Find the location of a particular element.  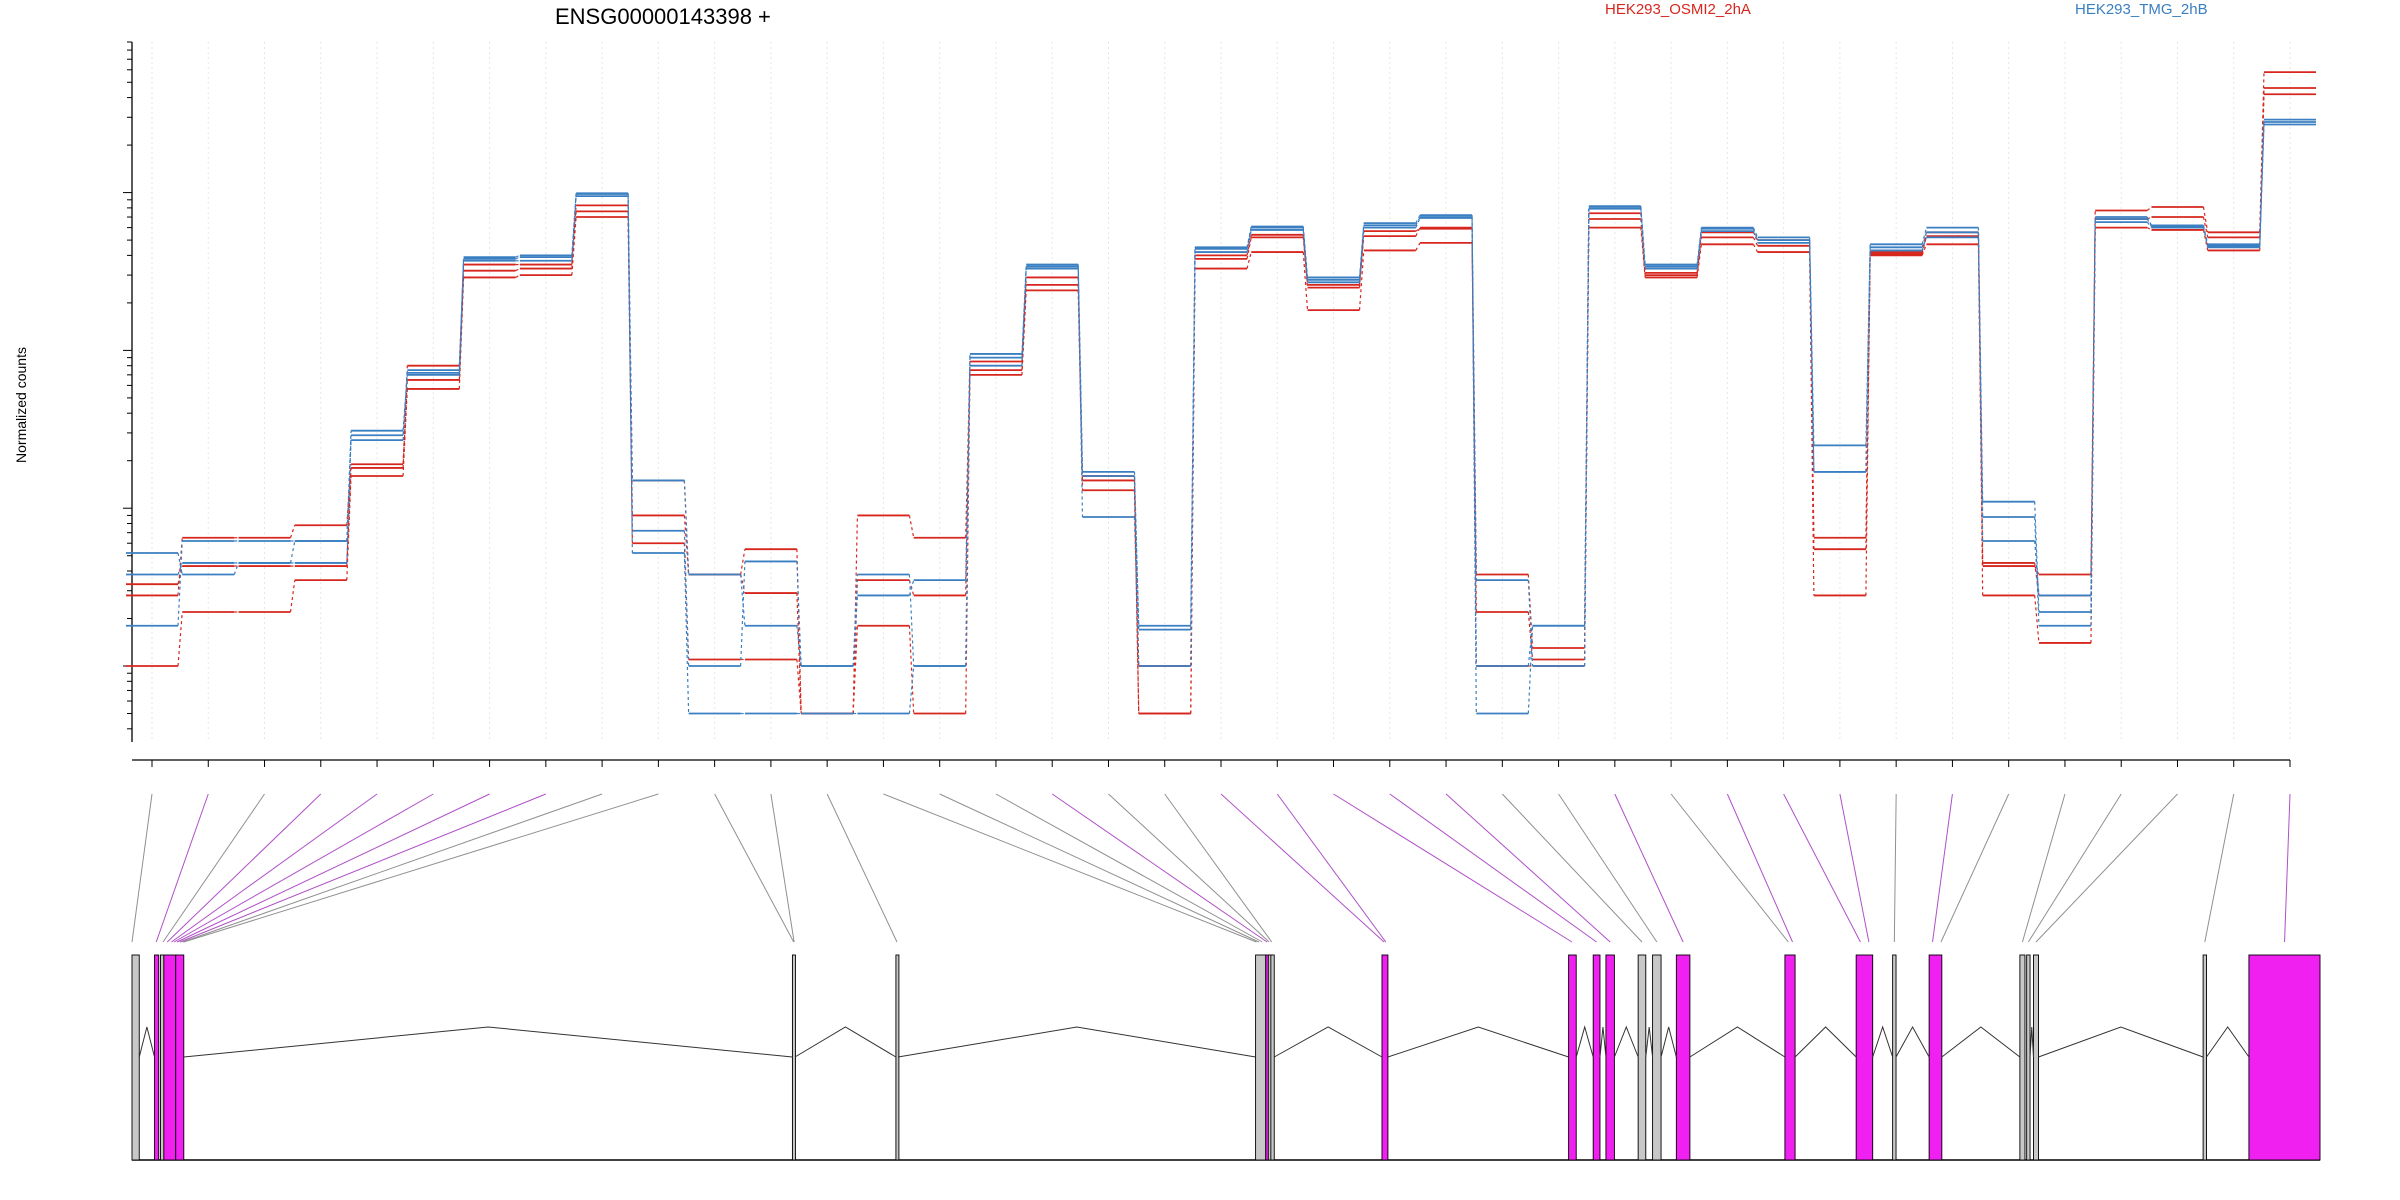

legend-label-tmg: HEK293_TMG_2hB is located at coordinates (2141, 9).